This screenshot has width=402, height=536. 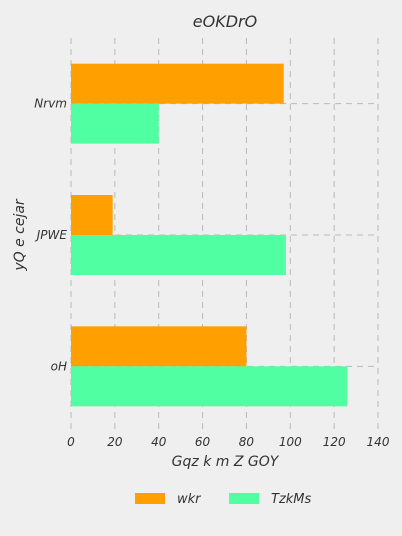 I want to click on bar-wkr-JPWE, so click(x=92, y=215).